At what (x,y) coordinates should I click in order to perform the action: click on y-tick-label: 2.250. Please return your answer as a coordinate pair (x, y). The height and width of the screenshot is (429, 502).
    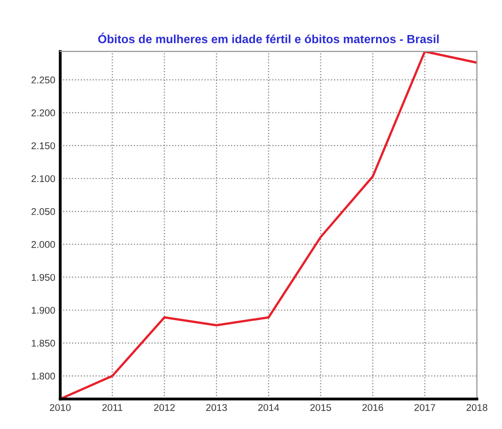
    Looking at the image, I should click on (43, 80).